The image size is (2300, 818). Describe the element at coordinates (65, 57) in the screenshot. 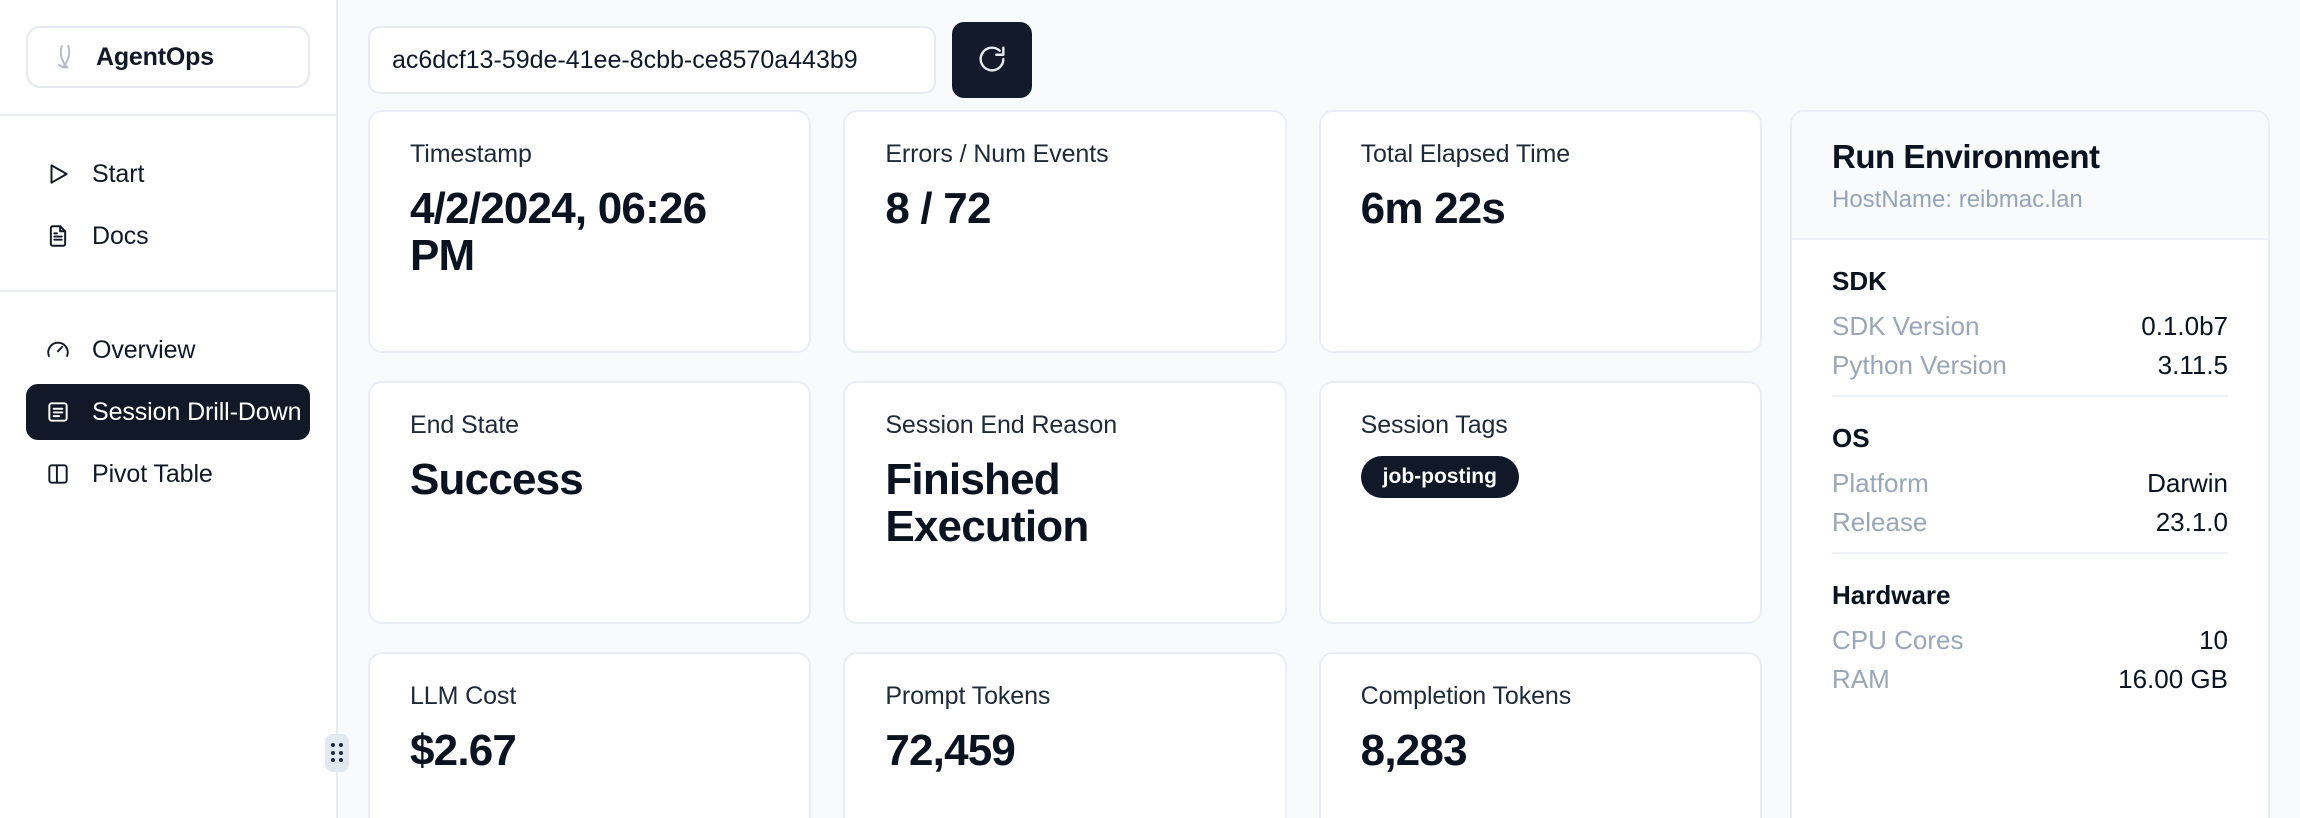

I see `paperclip-icon` at that location.